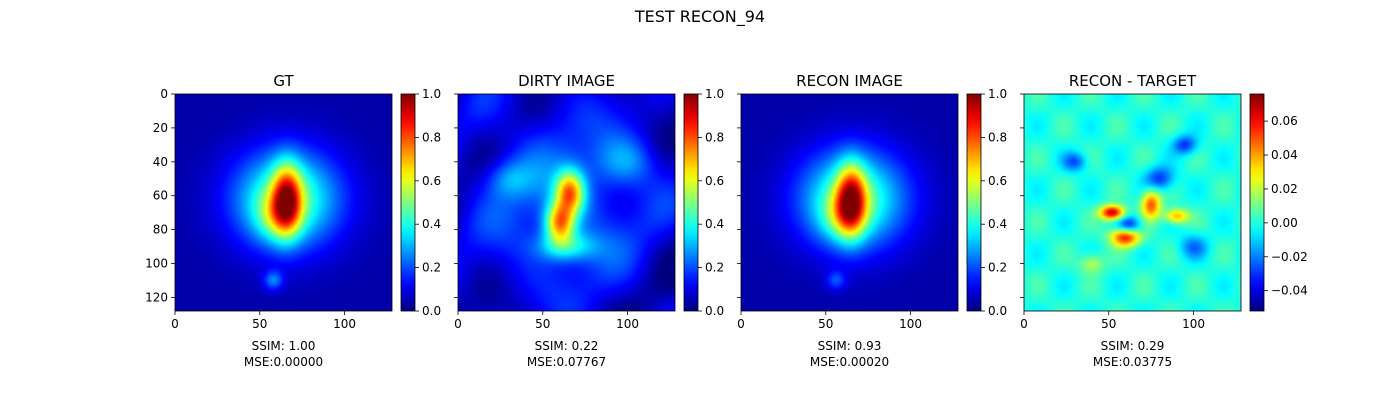 This screenshot has height=400, width=1400. I want to click on panel-caption-line: SSIM: 0.93, so click(850, 346).